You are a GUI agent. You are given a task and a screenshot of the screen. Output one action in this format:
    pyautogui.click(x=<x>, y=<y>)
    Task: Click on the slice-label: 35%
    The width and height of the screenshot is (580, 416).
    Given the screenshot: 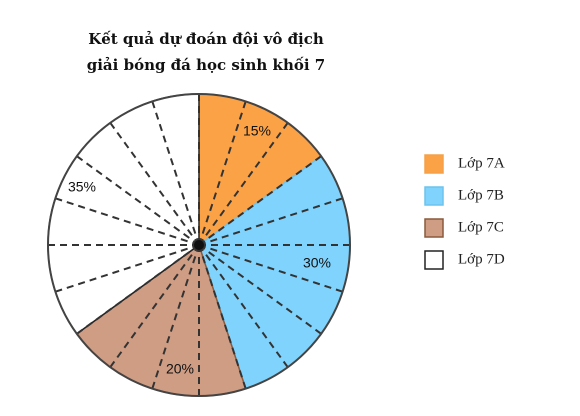 What is the action you would take?
    pyautogui.click(x=82, y=187)
    